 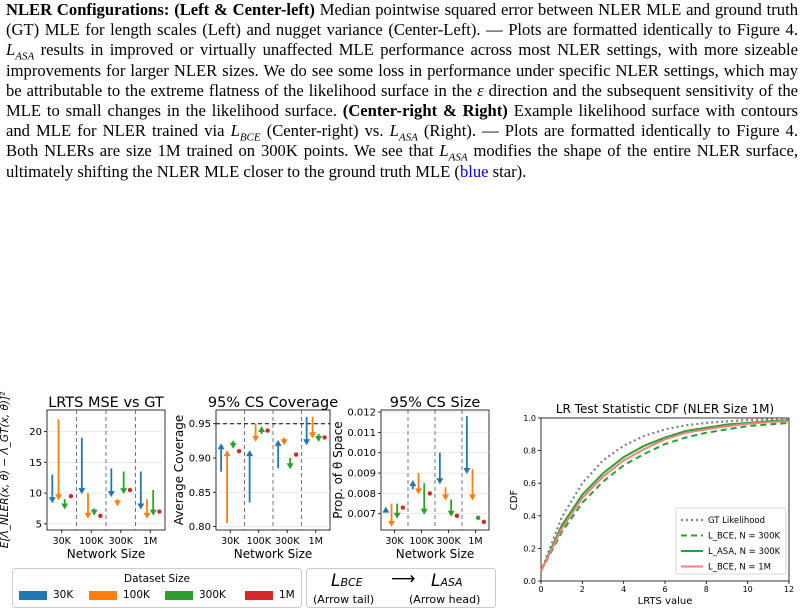 What do you see at coordinates (361, 433) in the screenshot?
I see `y-tick-label: 0.011` at bounding box center [361, 433].